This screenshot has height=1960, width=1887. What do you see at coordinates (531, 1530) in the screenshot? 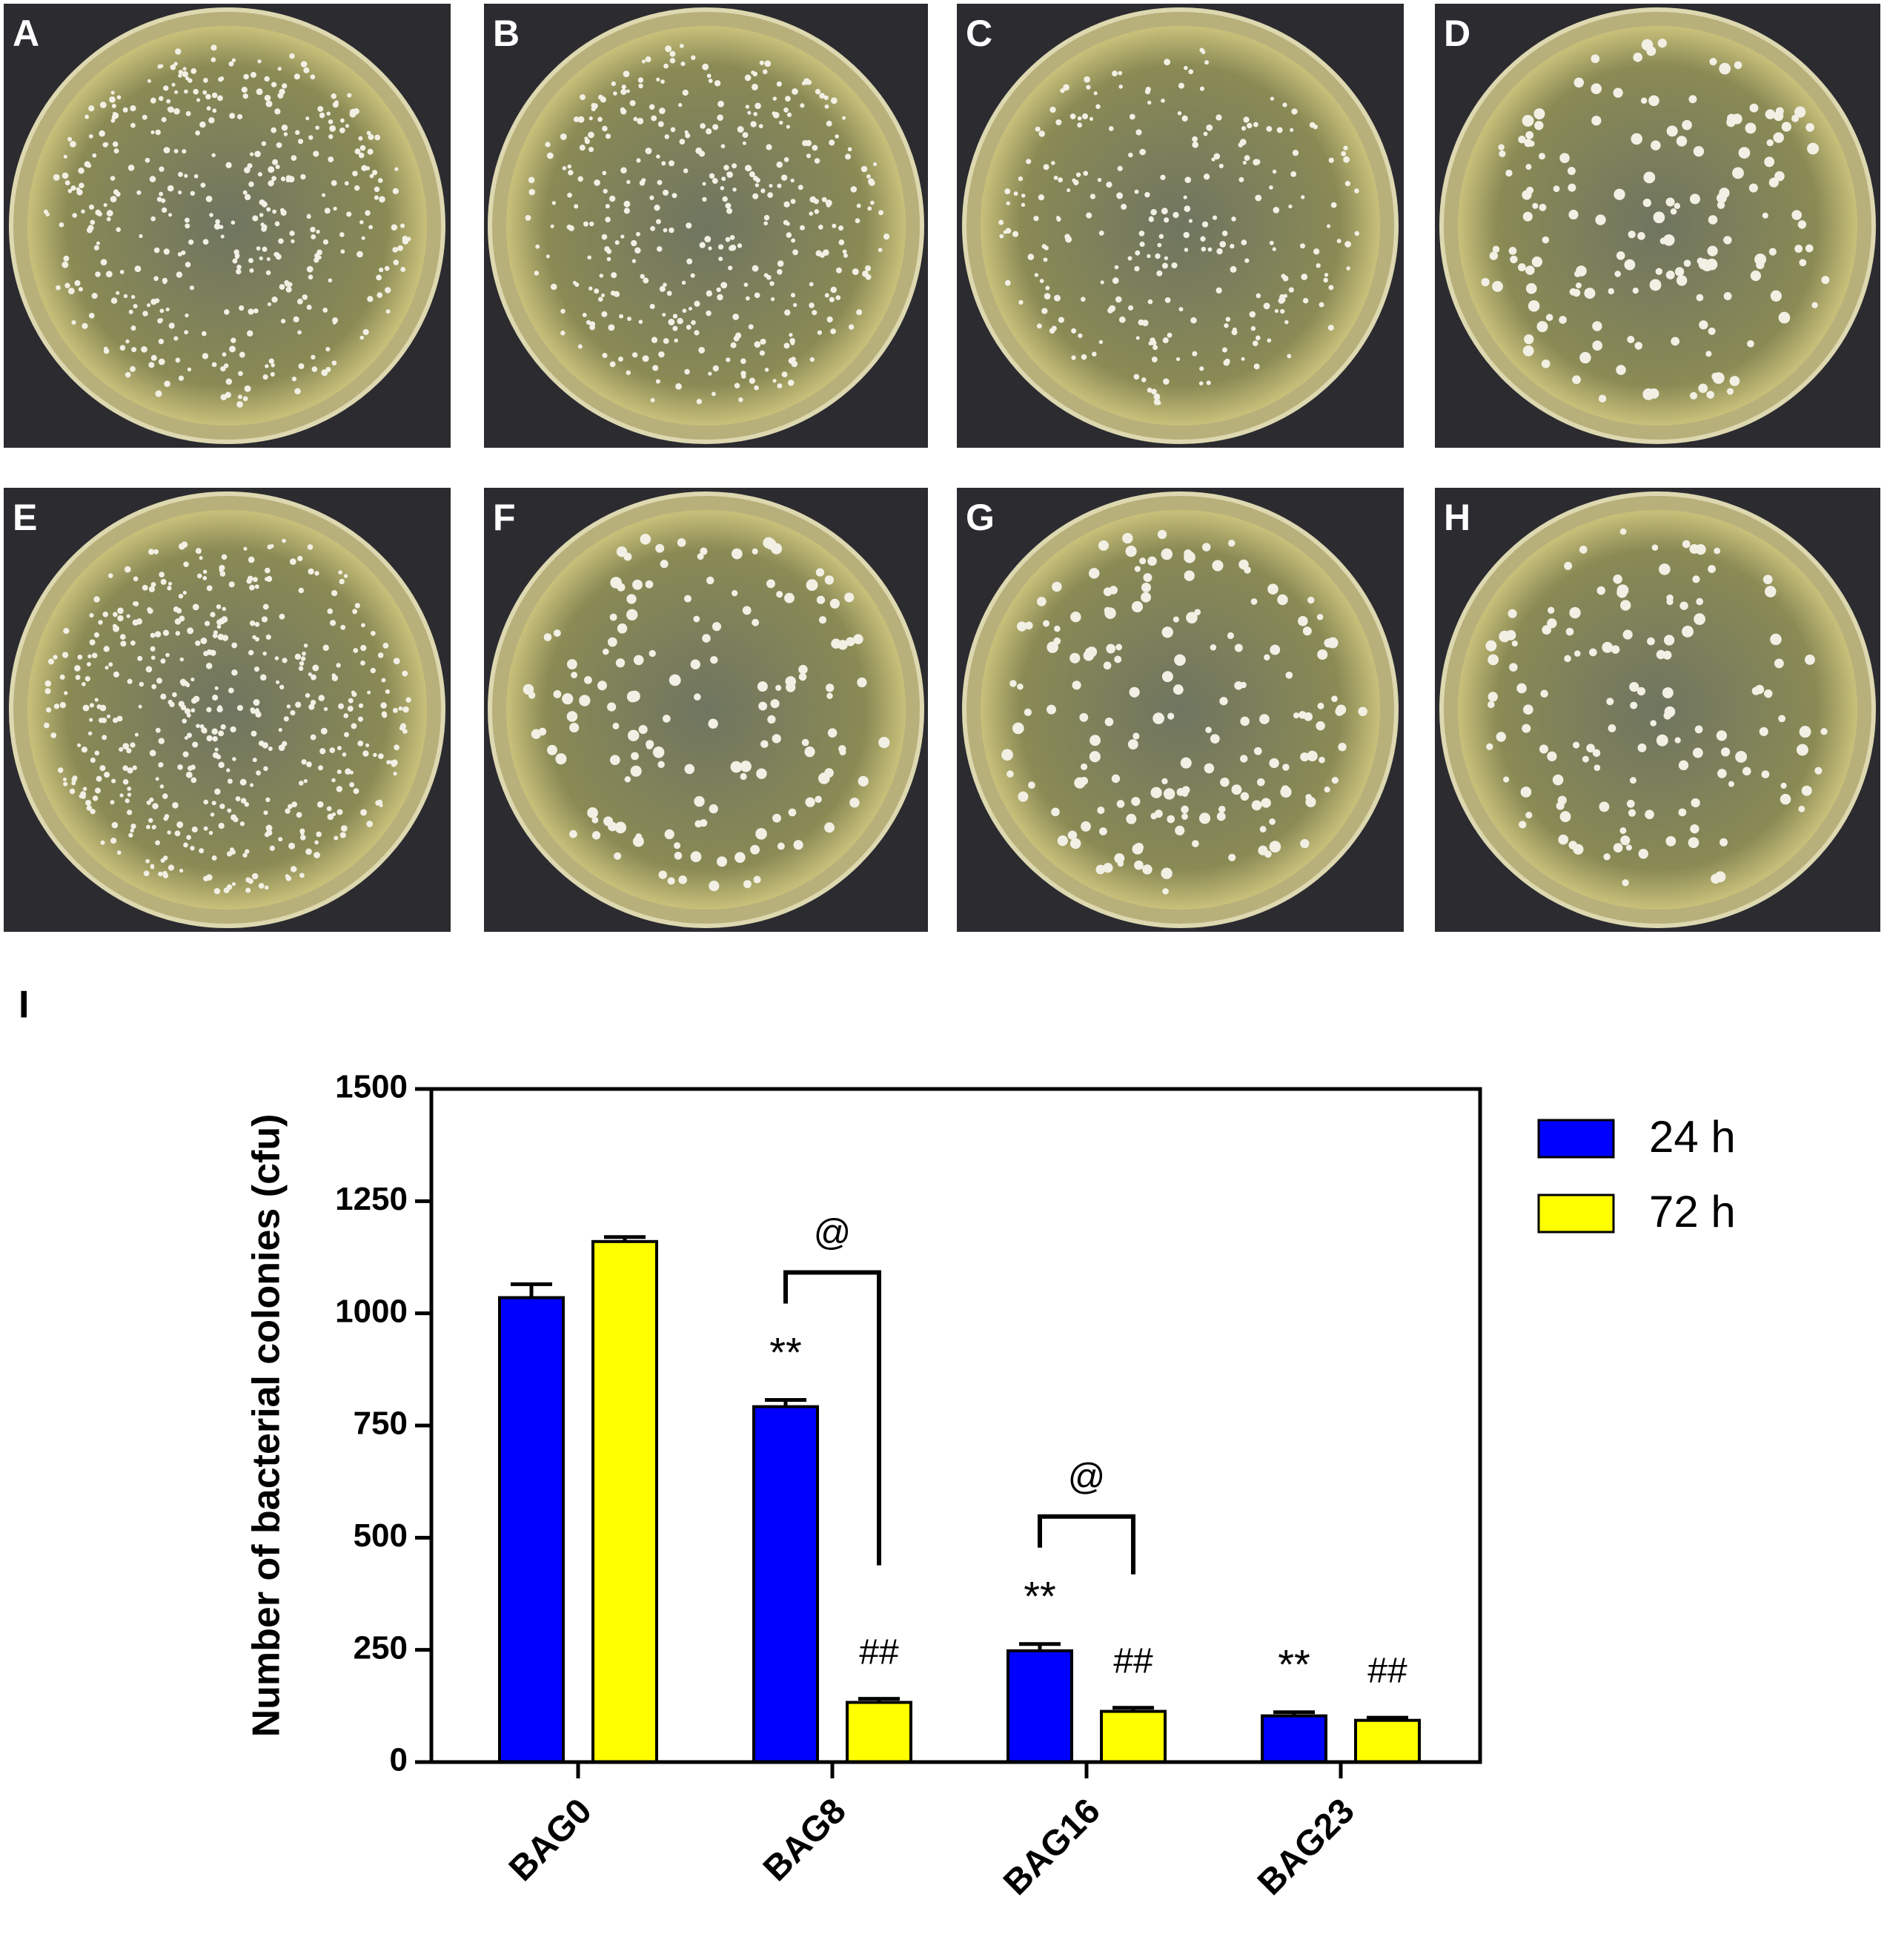
I see `bar` at bounding box center [531, 1530].